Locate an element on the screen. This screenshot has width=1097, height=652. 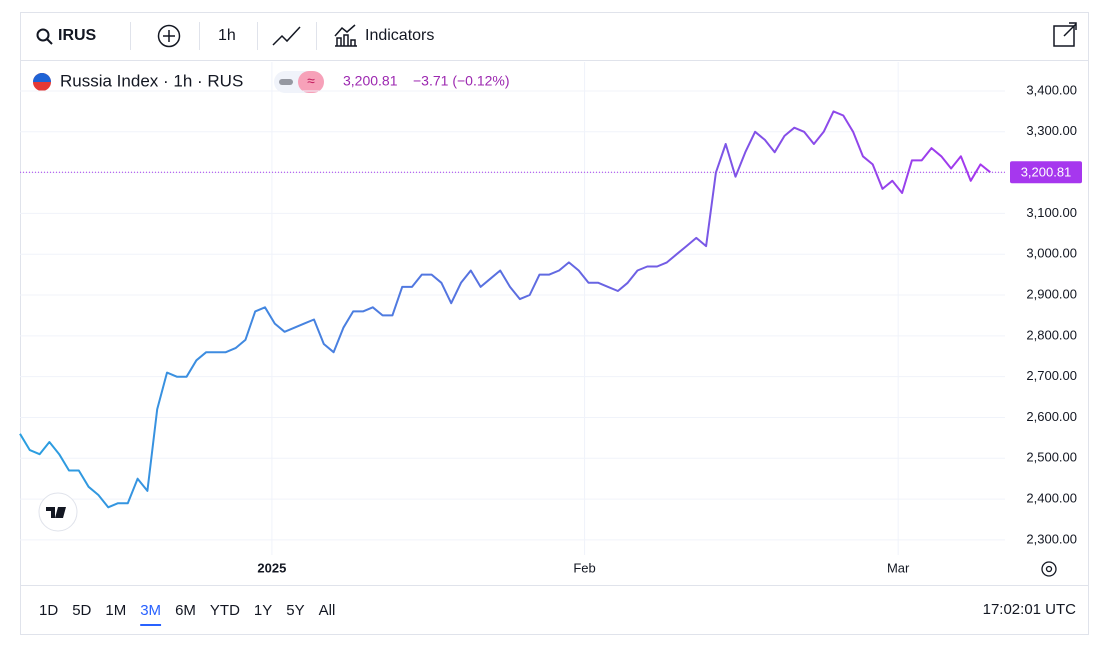
toggle-icon: ≈ is located at coordinates (311, 81).